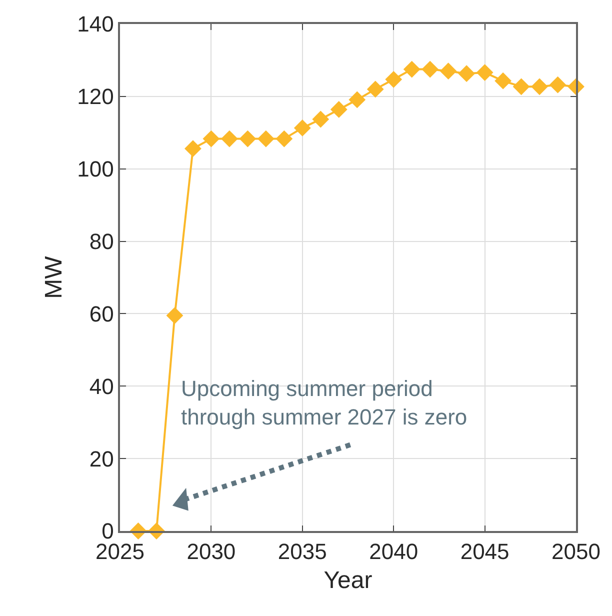 Image resolution: width=612 pixels, height=616 pixels. Describe the element at coordinates (101, 459) in the screenshot. I see `y-tick-label: 20` at that location.